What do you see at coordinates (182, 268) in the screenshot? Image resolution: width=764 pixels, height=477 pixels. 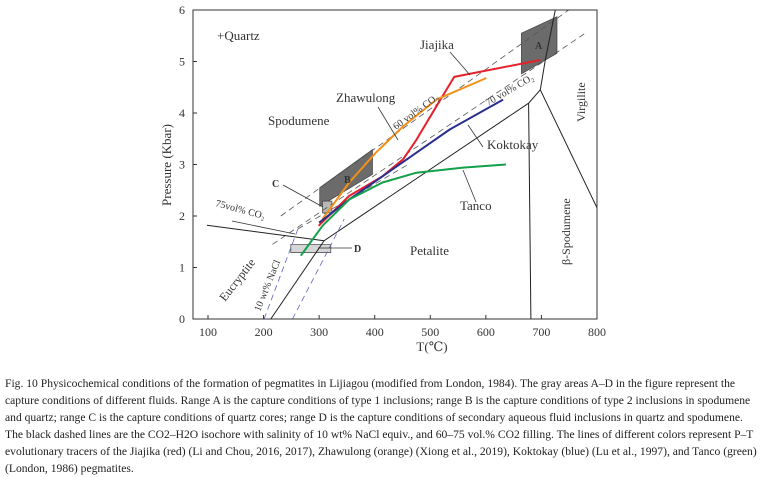 I see `y-tick-label: 1` at bounding box center [182, 268].